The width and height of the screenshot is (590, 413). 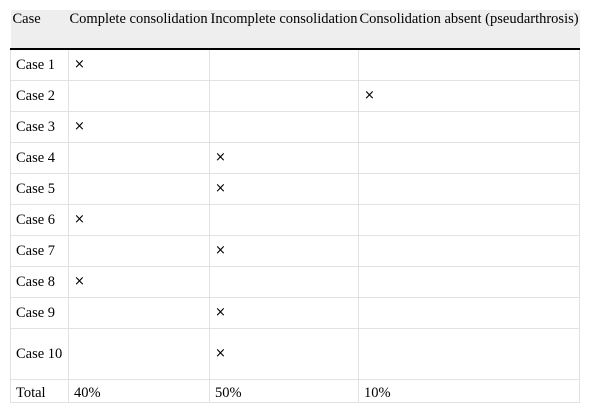 What do you see at coordinates (139, 391) in the screenshot?
I see `total-complete: 40%` at bounding box center [139, 391].